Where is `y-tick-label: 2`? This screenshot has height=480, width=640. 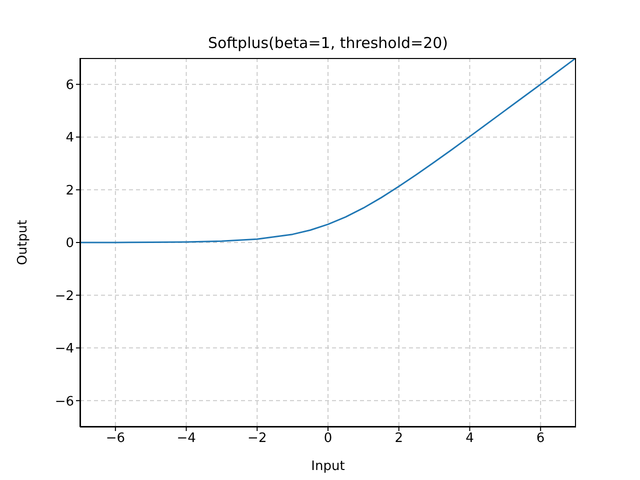
y-tick-label: 2 is located at coordinates (70, 190).